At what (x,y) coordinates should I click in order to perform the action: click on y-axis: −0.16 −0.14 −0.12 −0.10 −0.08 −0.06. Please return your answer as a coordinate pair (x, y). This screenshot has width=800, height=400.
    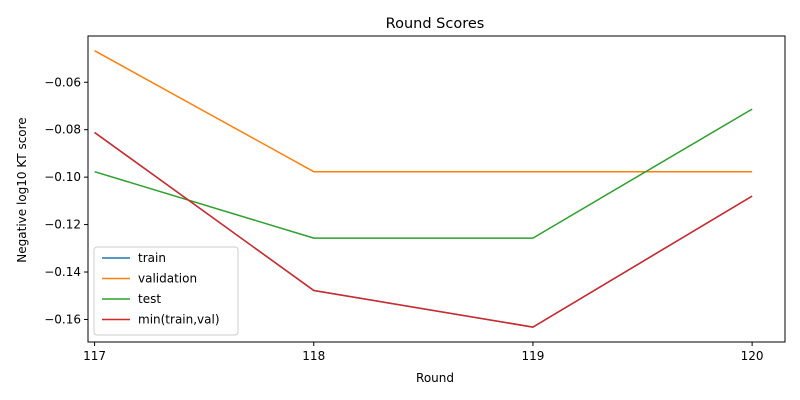
    Looking at the image, I should click on (66, 200).